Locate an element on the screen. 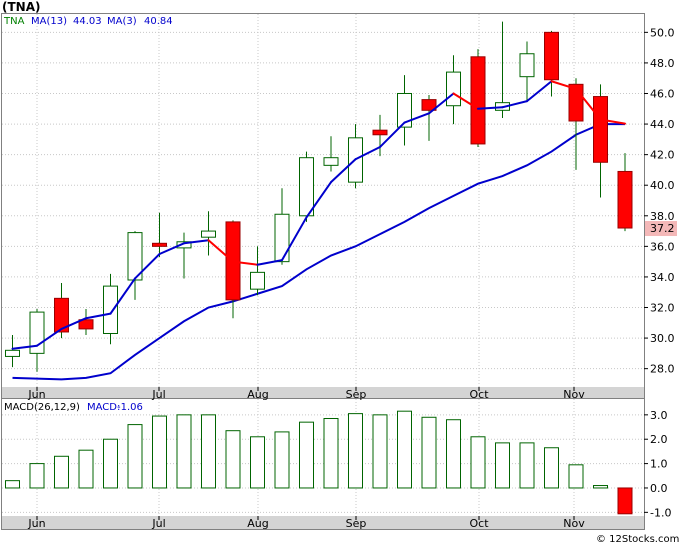 The image size is (680, 550). y-tick-label: 48.0 is located at coordinates (662, 63).